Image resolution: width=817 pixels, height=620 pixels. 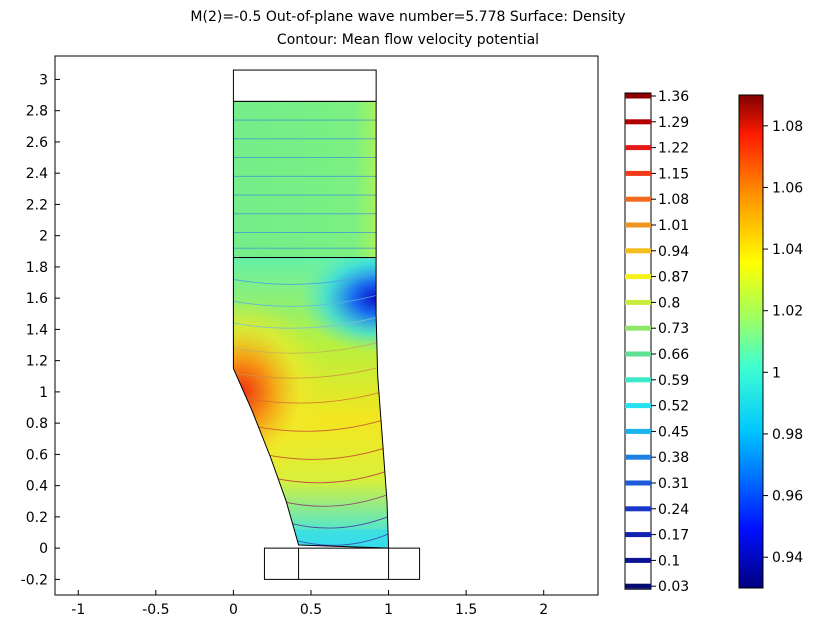 What do you see at coordinates (37, 487) in the screenshot?
I see `y-tick-label: 0.4` at bounding box center [37, 487].